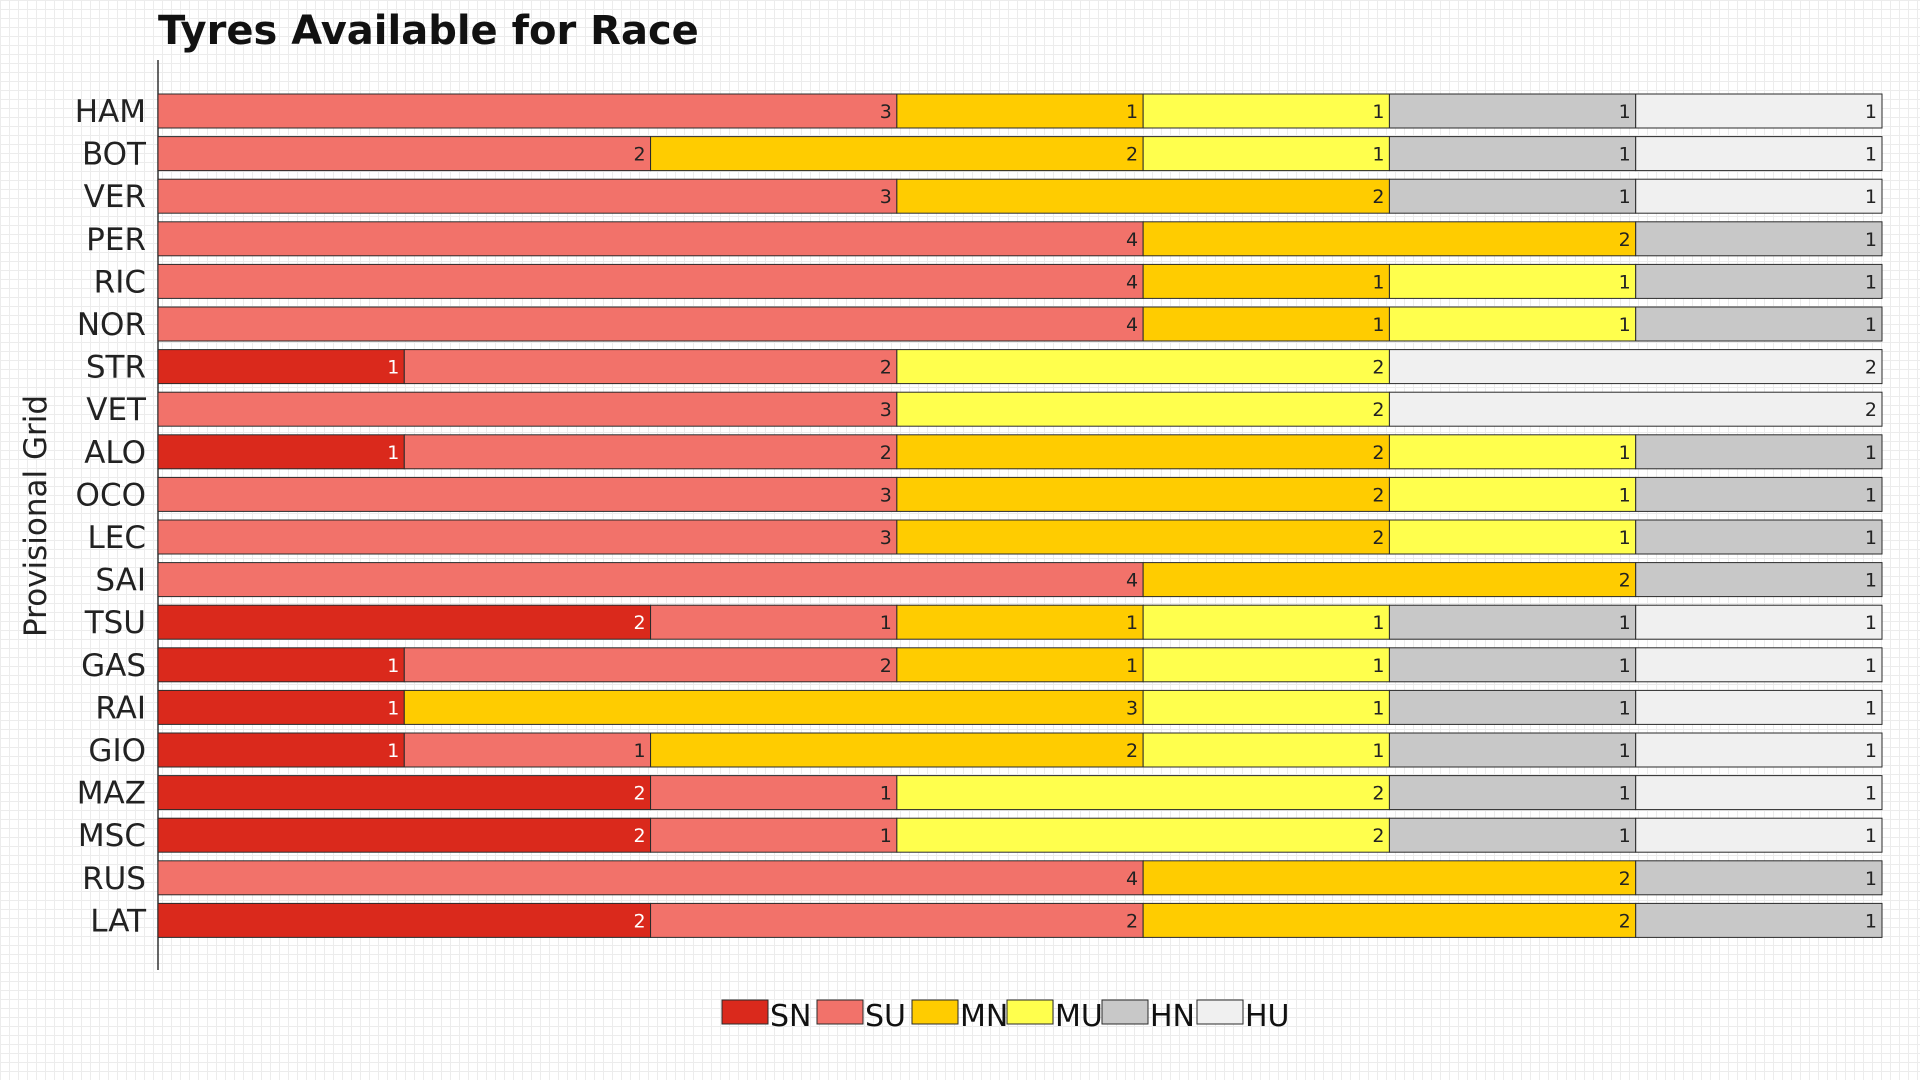  I want to click on bar-label-lat-hn: 1, so click(1871, 921).